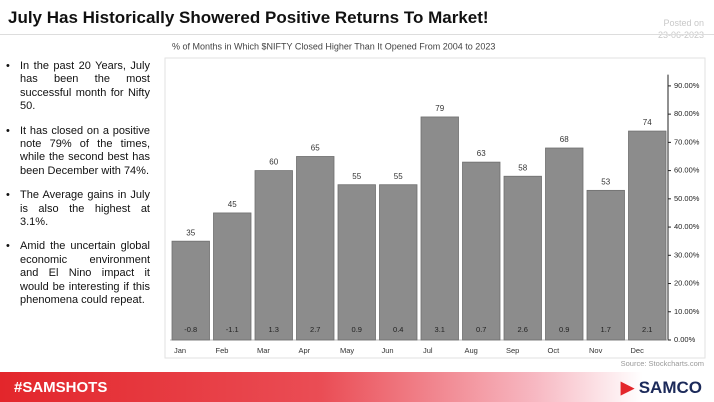 This screenshot has height=402, width=714. Describe the element at coordinates (596, 350) in the screenshot. I see `x-tick-label: Nov` at that location.